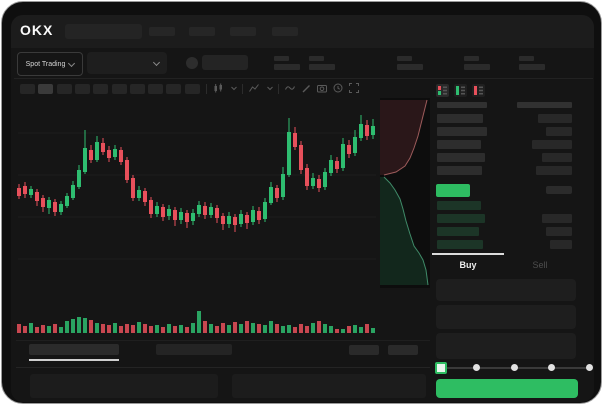 Image resolution: width=603 pixels, height=405 pixels. I want to click on tab-buy: Buy, so click(468, 265).